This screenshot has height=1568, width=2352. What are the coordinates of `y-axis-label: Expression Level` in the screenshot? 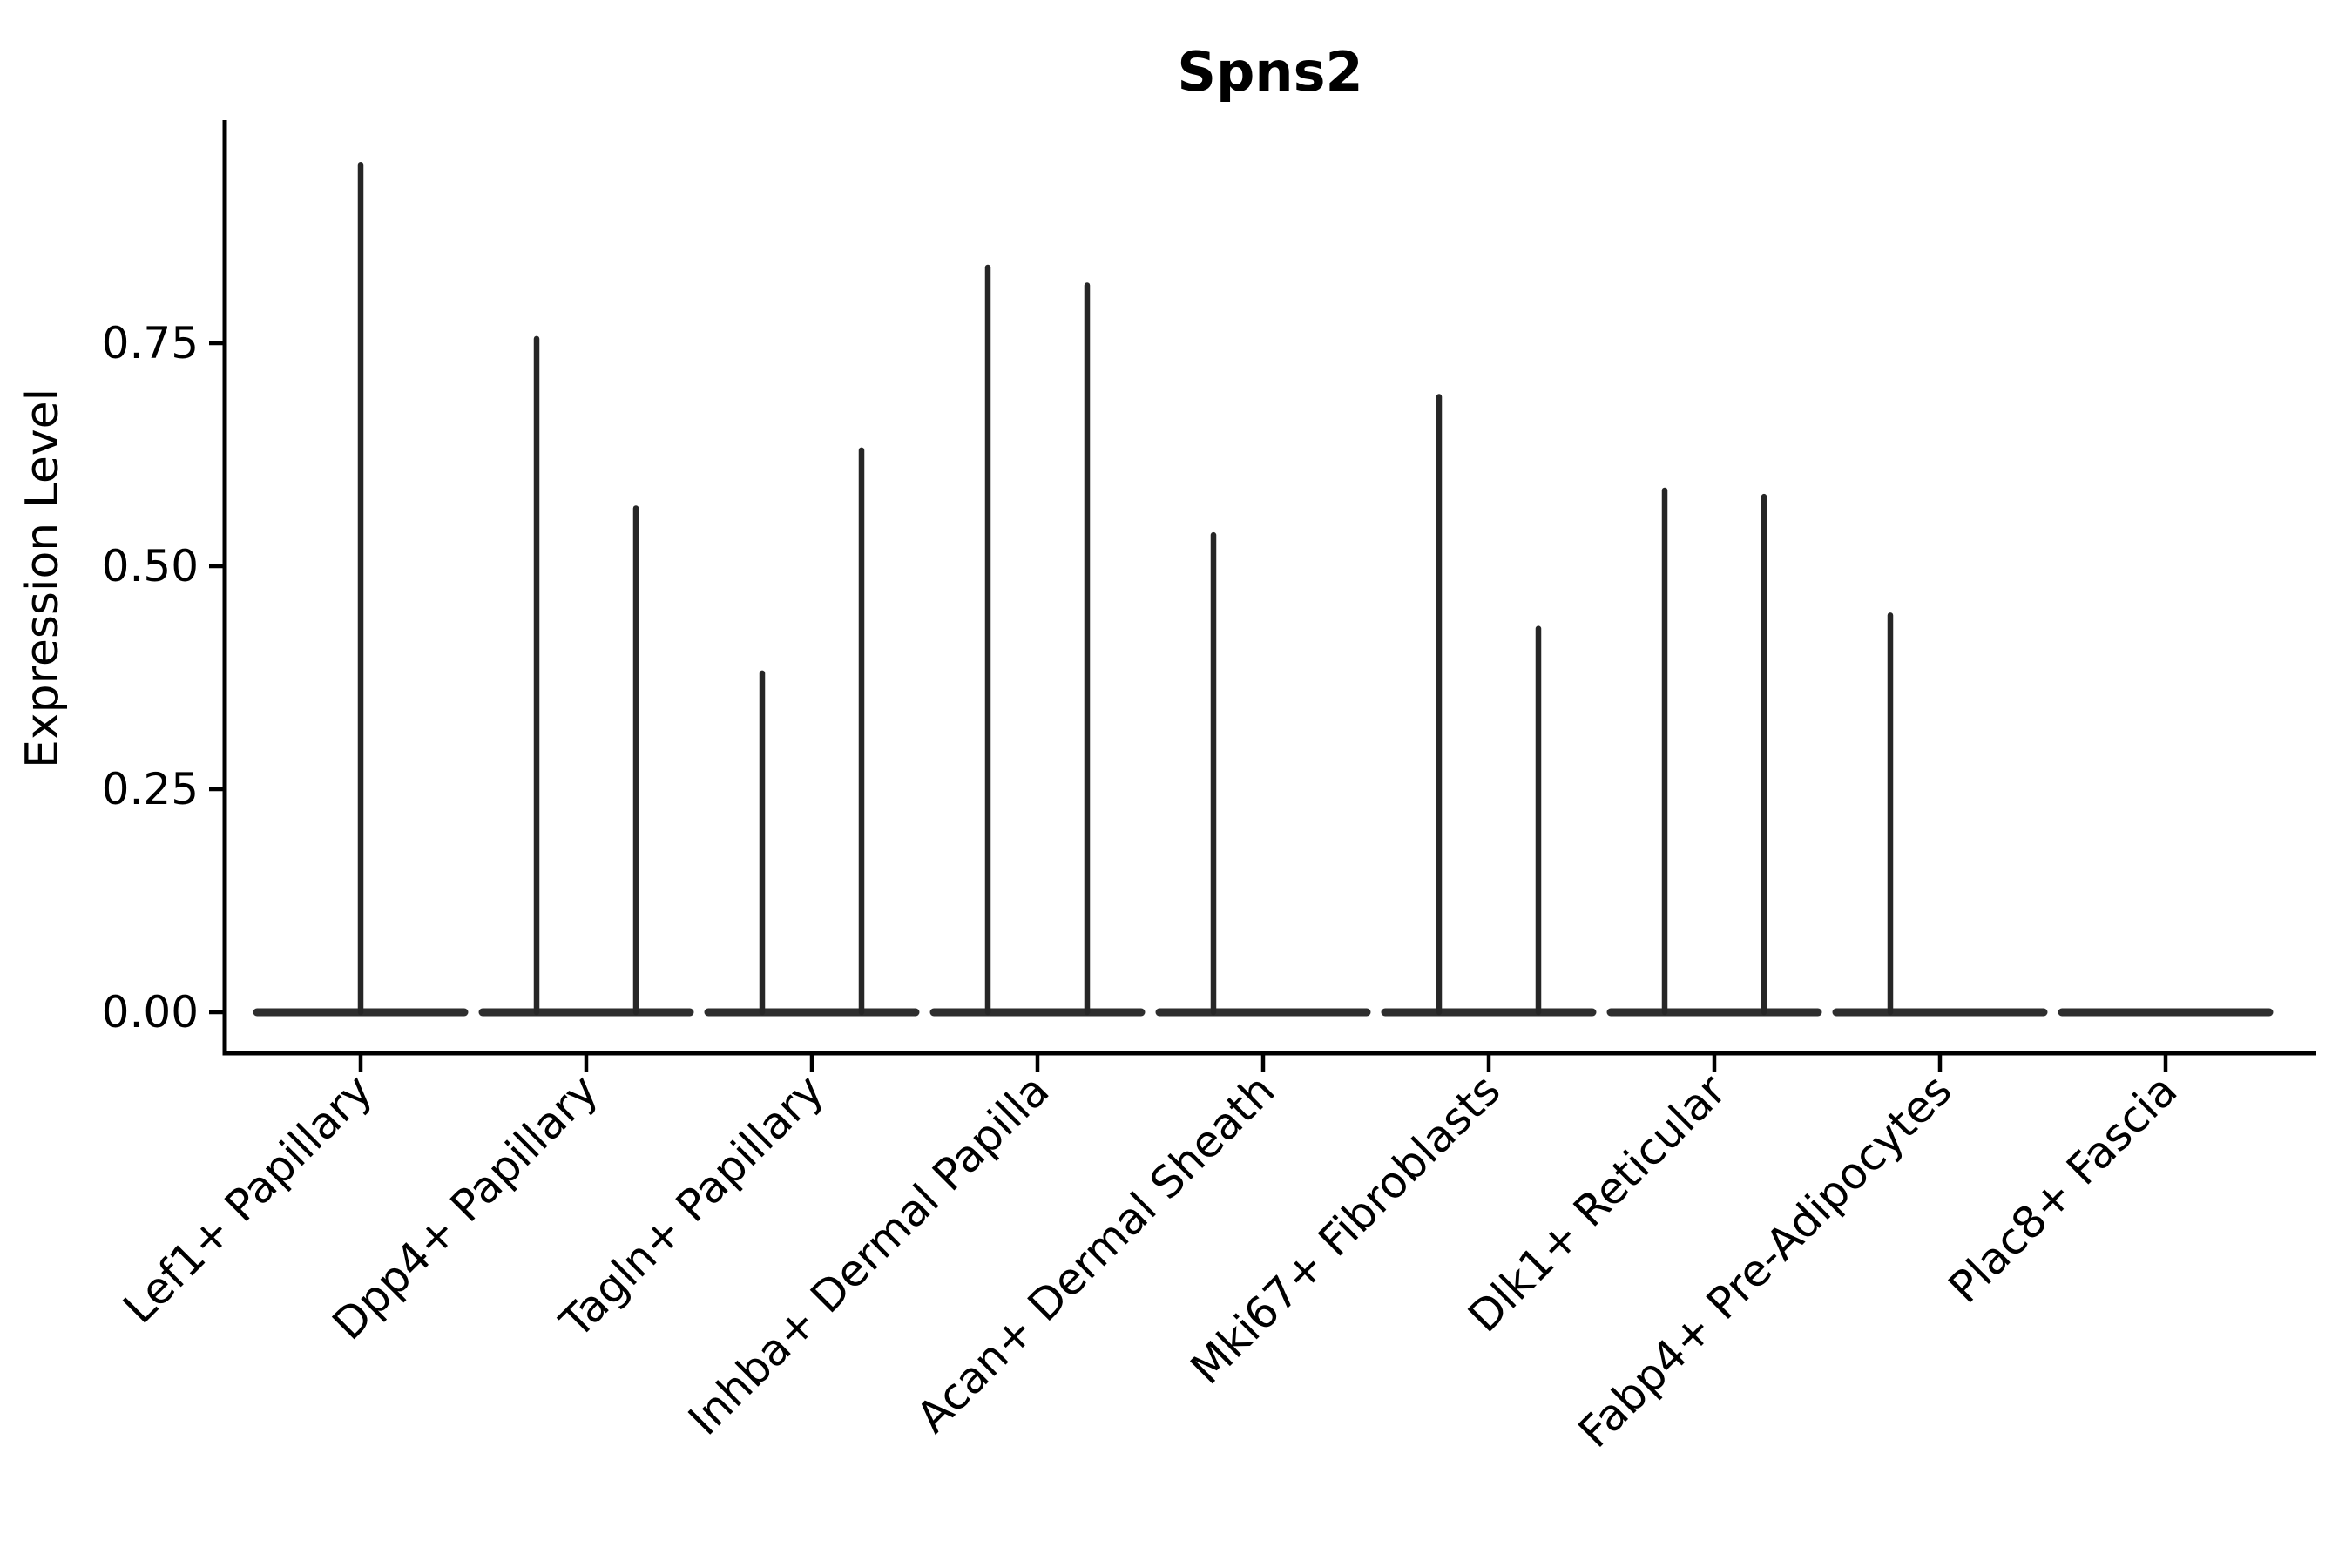 It's located at (43, 578).